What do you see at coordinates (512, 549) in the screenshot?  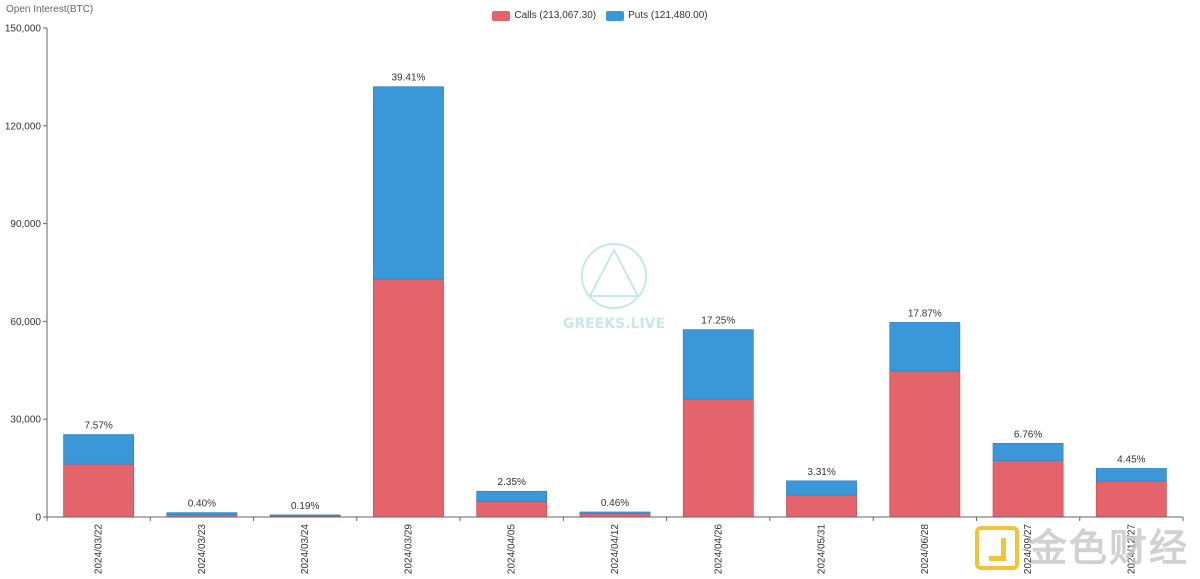 I see `x-tick-label-2024/04/05: 2024/04/05` at bounding box center [512, 549].